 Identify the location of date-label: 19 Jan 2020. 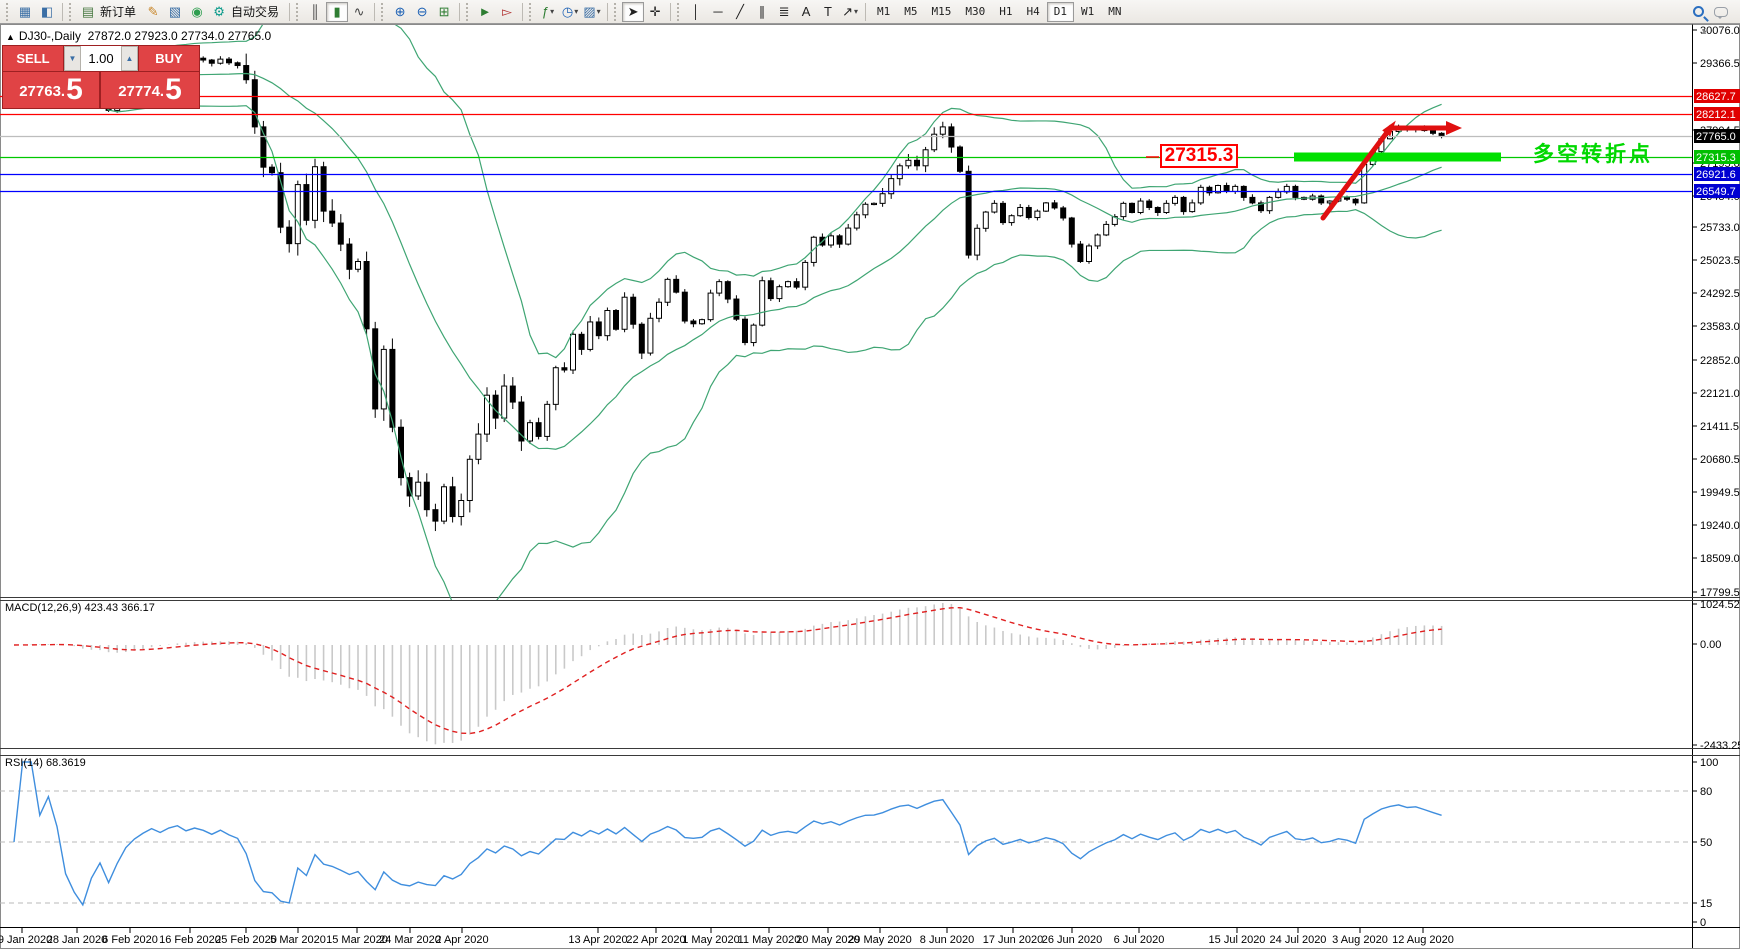
(26, 940).